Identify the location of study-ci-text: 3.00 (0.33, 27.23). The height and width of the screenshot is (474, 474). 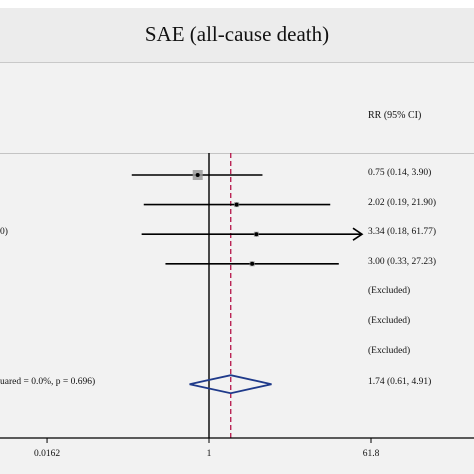
(402, 261).